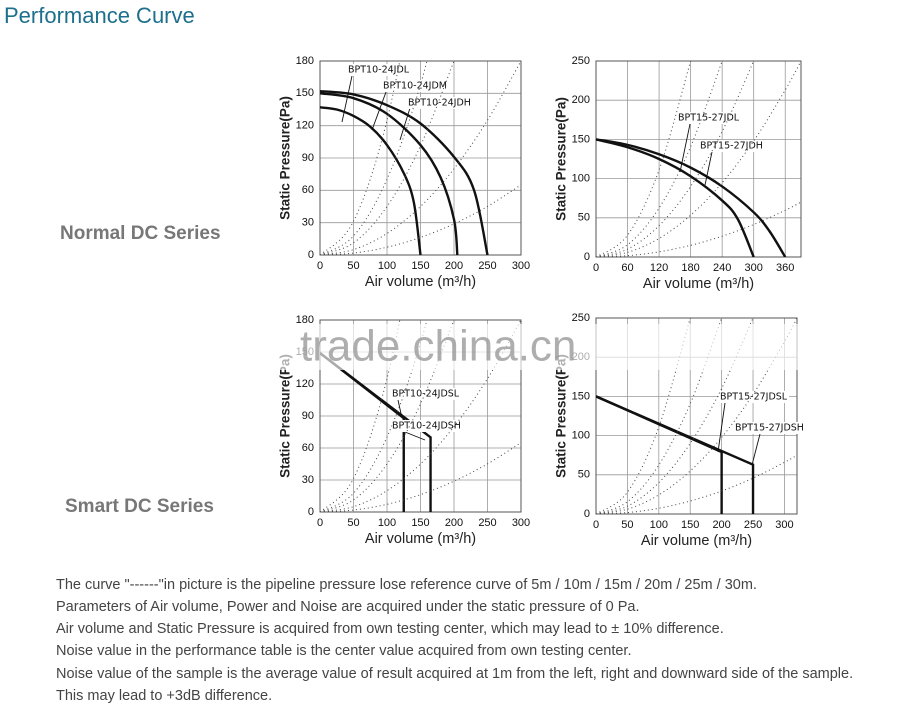  Describe the element at coordinates (581, 179) in the screenshot. I see `y-tick-label: 100` at that location.